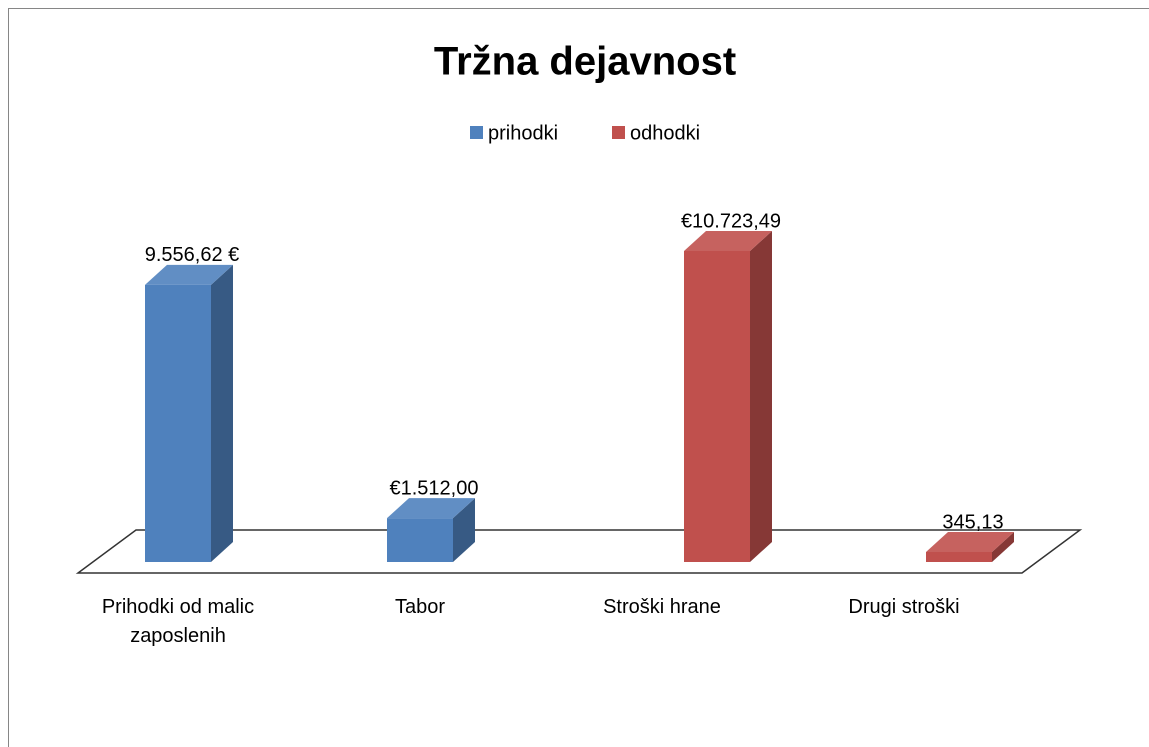 Image resolution: width=1149 pixels, height=747 pixels. What do you see at coordinates (585, 62) in the screenshot?
I see `chart-title: Tržna dejavnost` at bounding box center [585, 62].